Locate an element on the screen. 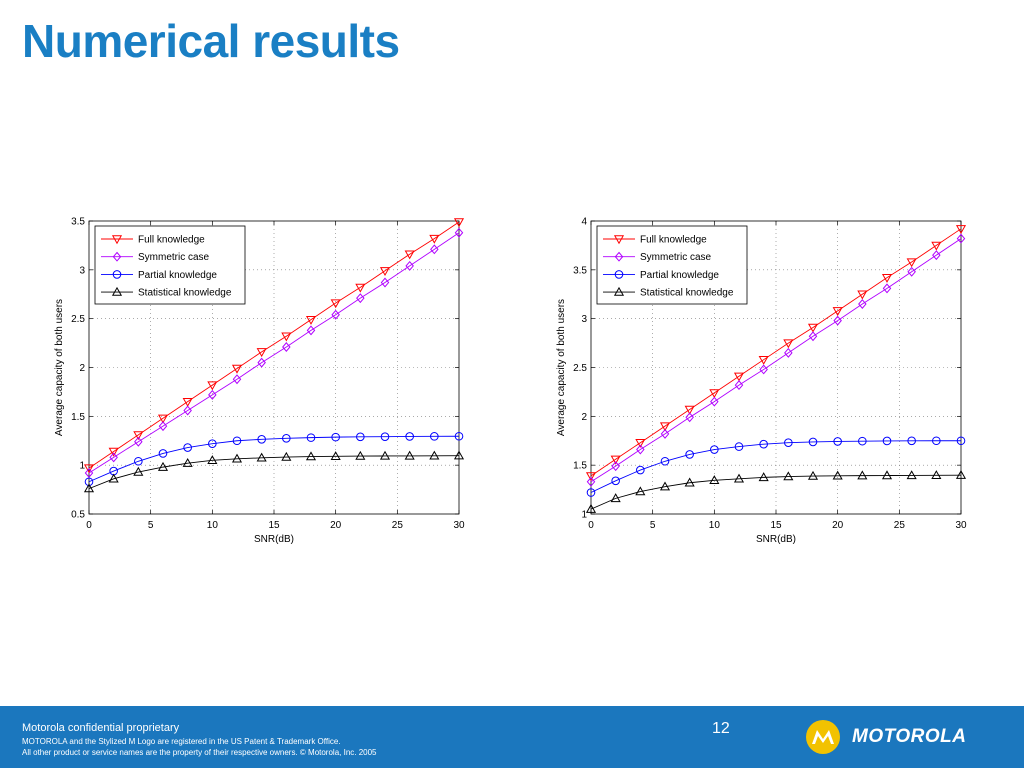  series-line-full-knowledge is located at coordinates (274, 345).